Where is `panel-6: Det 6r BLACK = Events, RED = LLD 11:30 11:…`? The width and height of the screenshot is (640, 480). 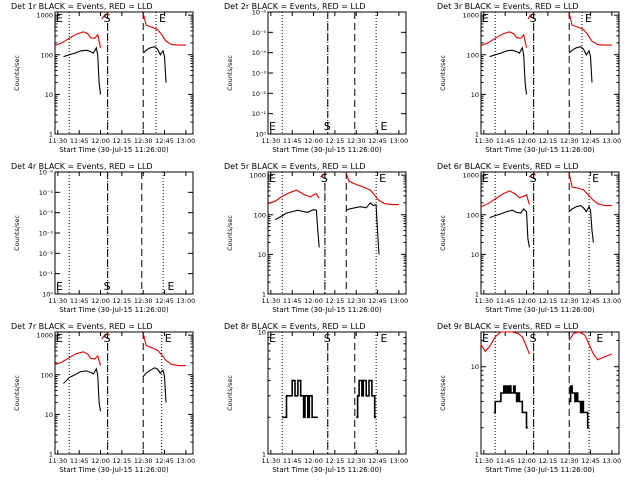 panel-6: Det 6r BLACK = Events, RED = LLD 11:30 11:… is located at coordinates (529, 238).